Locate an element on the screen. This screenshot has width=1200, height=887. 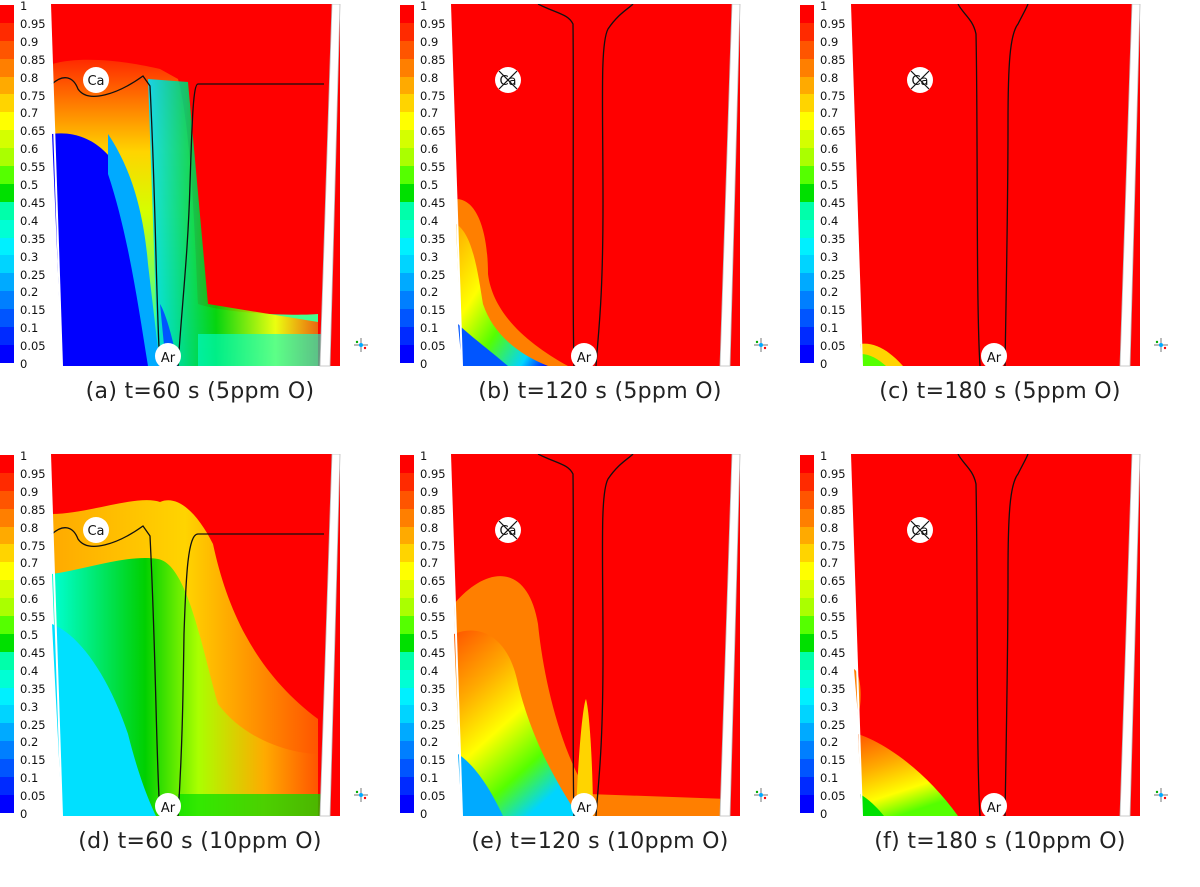
colorbar-tick-label: 0.05 is located at coordinates (433, 796).